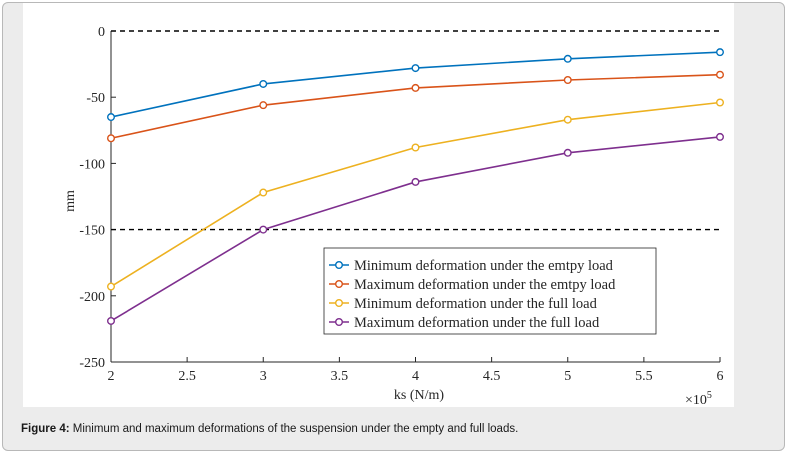 Image resolution: width=789 pixels, height=455 pixels. I want to click on y-tick-label: -100, so click(92, 164).